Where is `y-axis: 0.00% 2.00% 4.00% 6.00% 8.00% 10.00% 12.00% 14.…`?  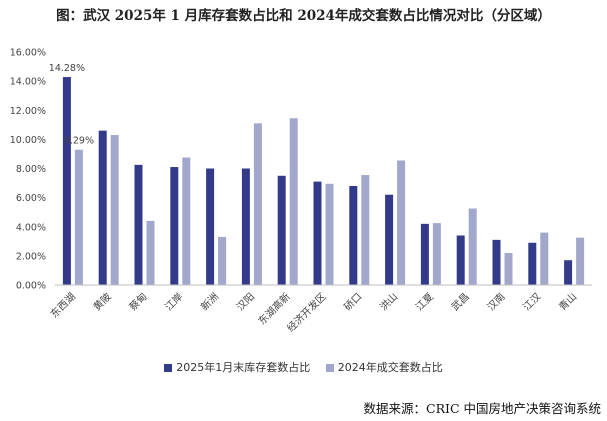
y-axis: 0.00% 2.00% 4.00% 6.00% 8.00% 10.00% 12.00% 14.… is located at coordinates (28, 170).